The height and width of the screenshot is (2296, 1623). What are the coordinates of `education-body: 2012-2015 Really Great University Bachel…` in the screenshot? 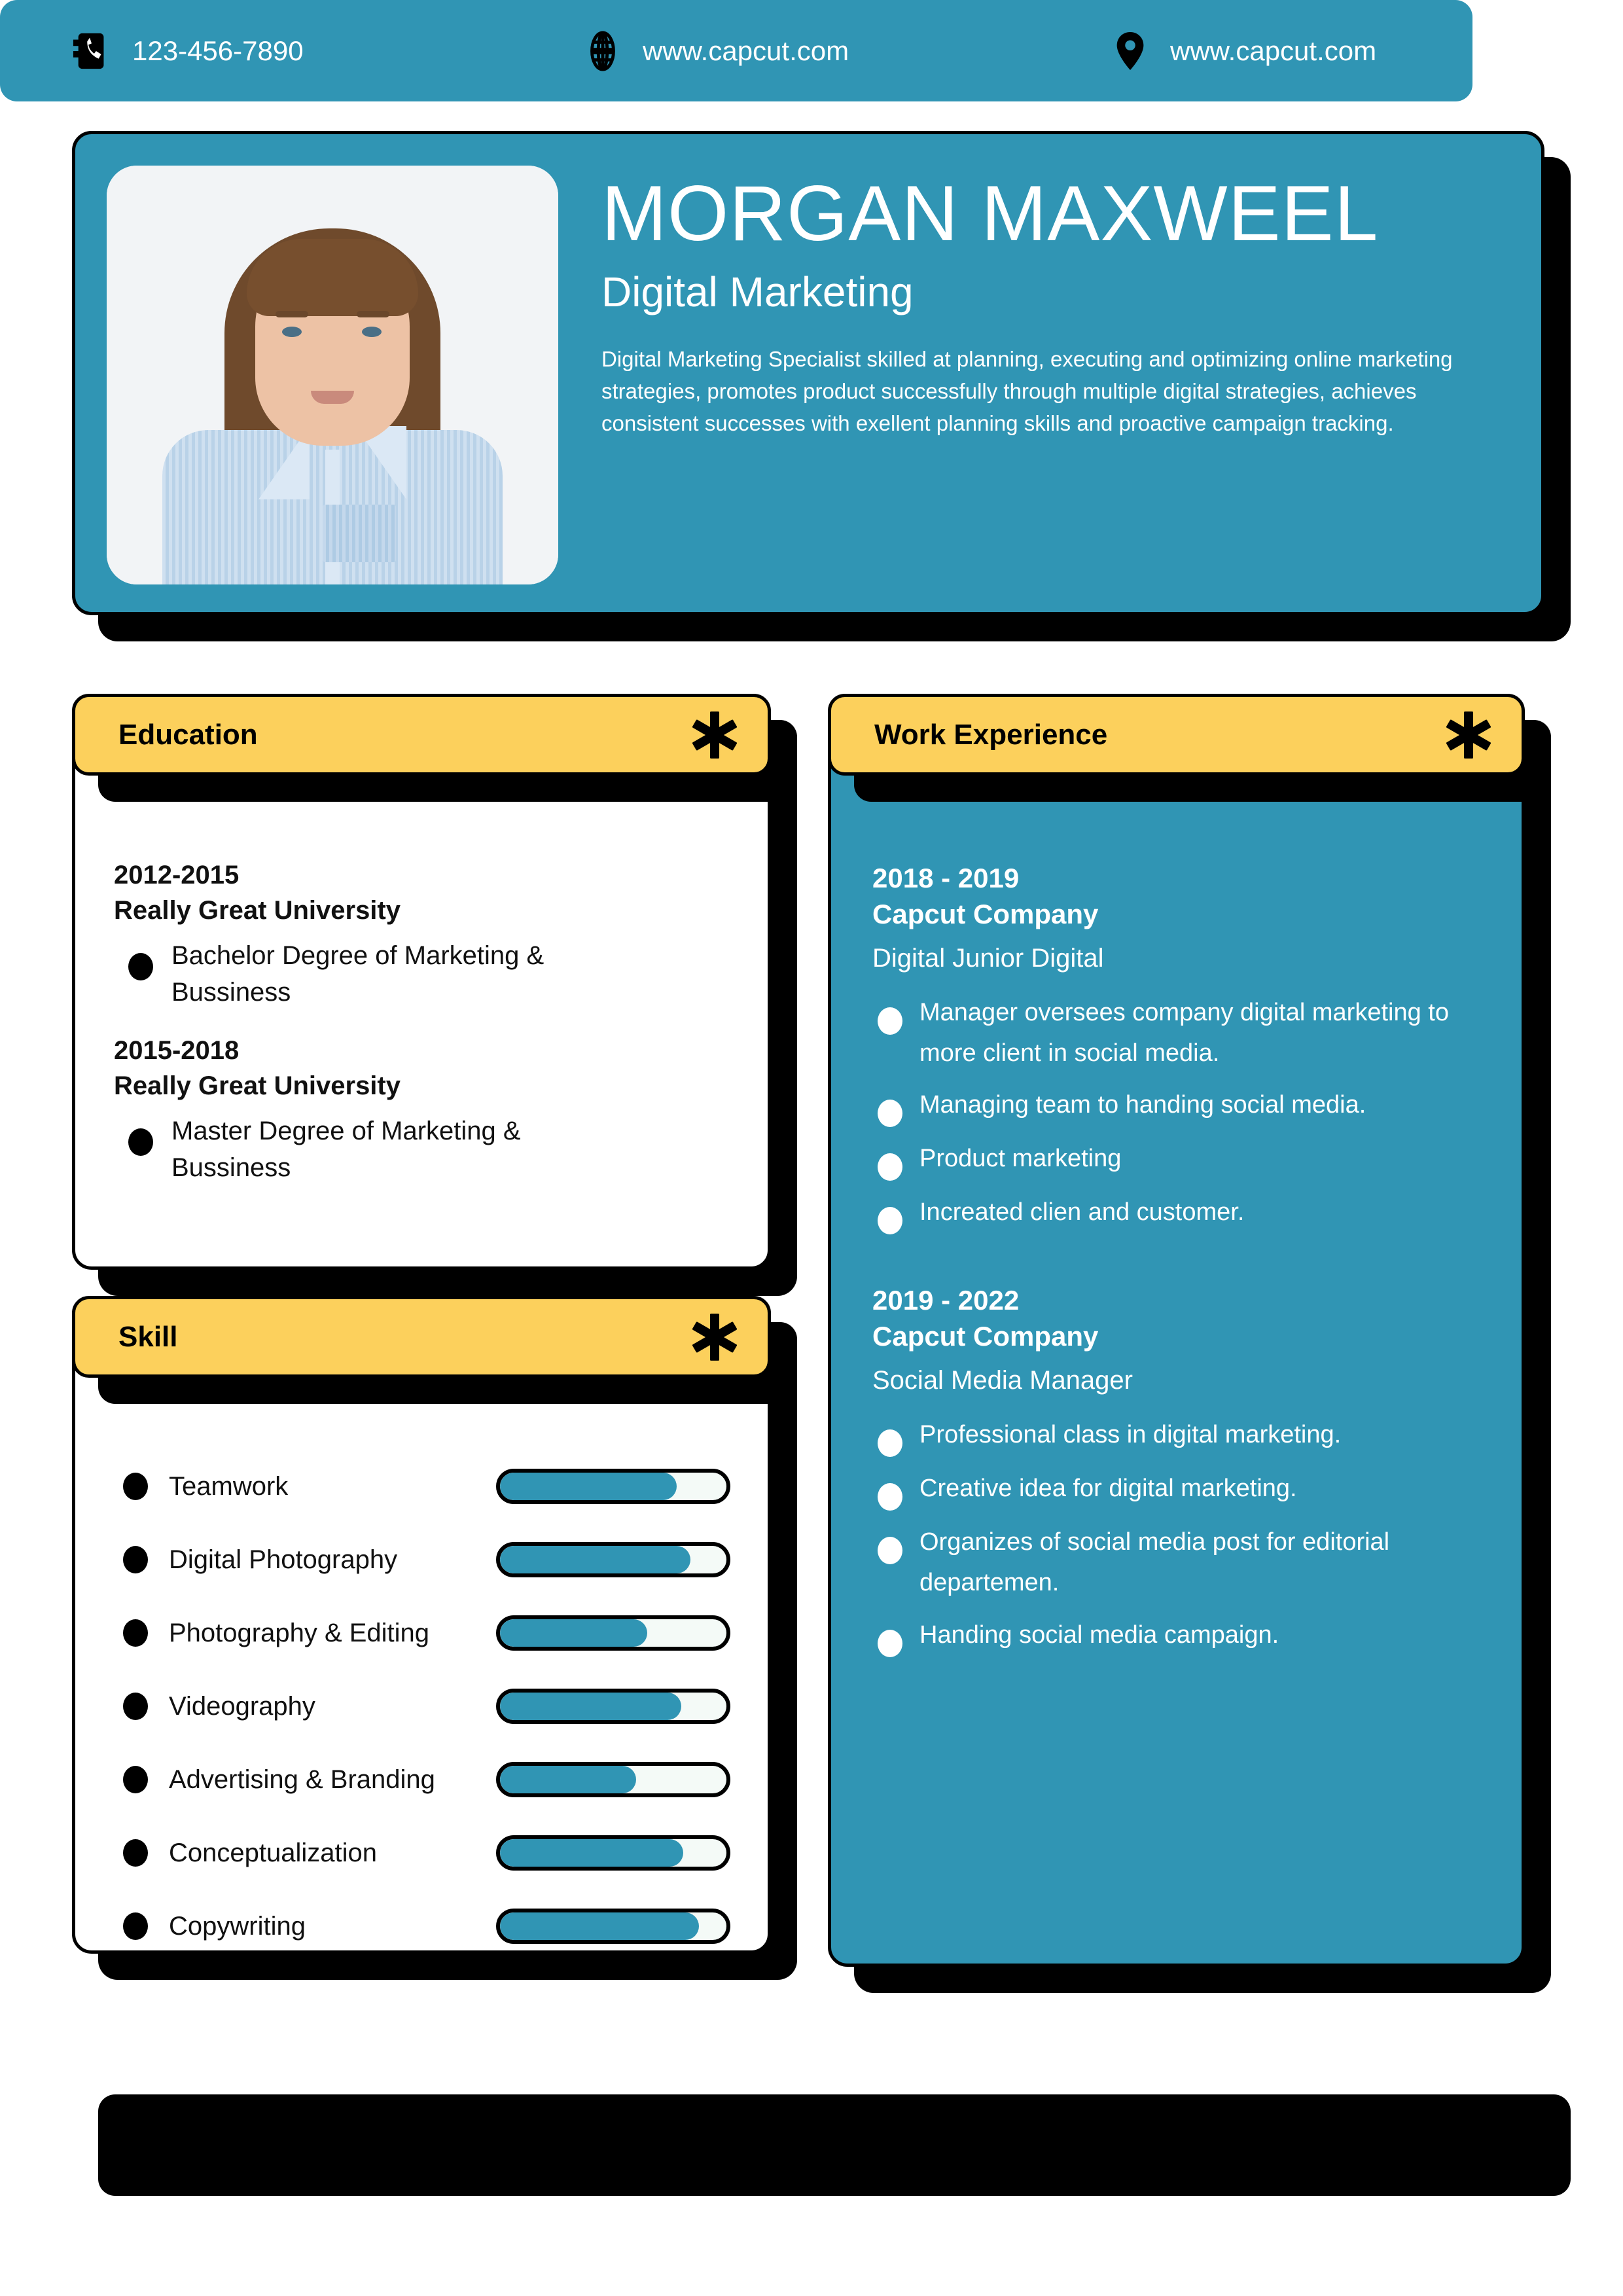 It's located at (422, 1023).